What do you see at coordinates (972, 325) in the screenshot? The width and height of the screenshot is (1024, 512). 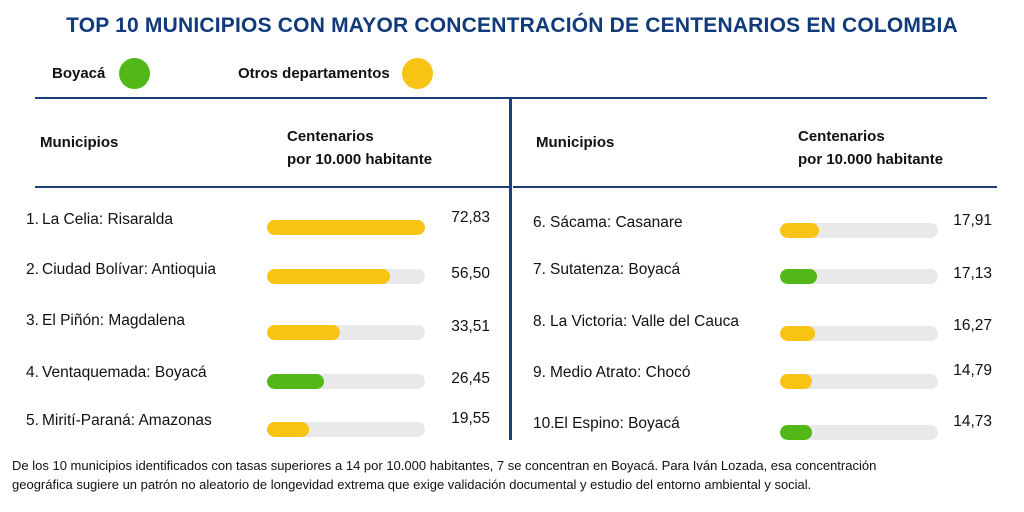 I see `value-label: 16,27` at bounding box center [972, 325].